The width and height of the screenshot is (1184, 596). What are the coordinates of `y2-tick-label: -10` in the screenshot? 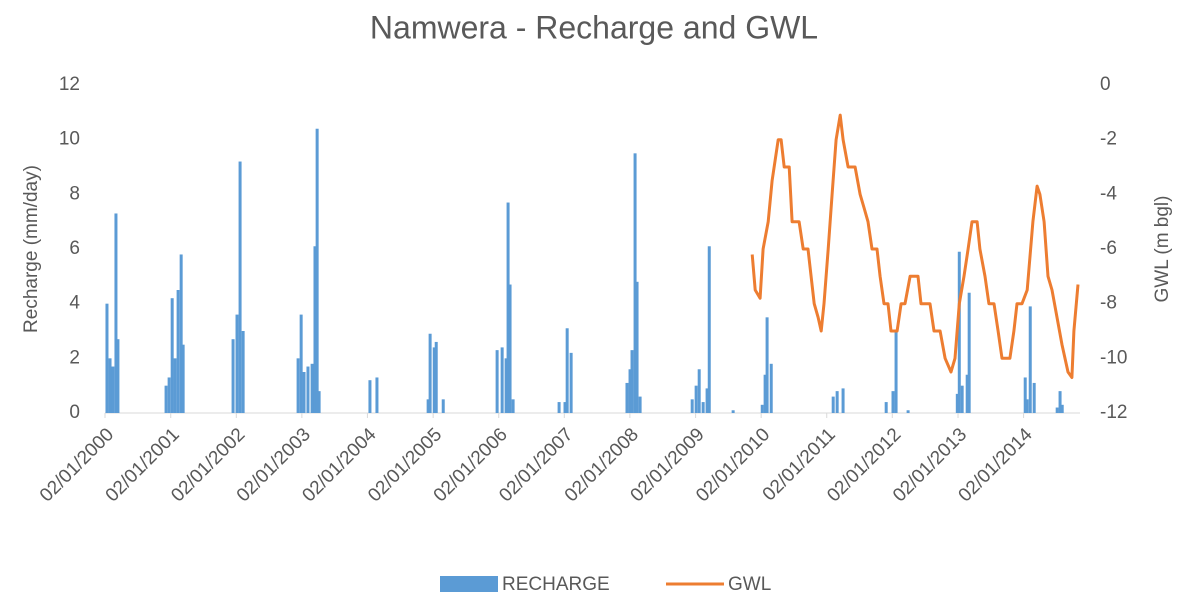 It's located at (1113, 357).